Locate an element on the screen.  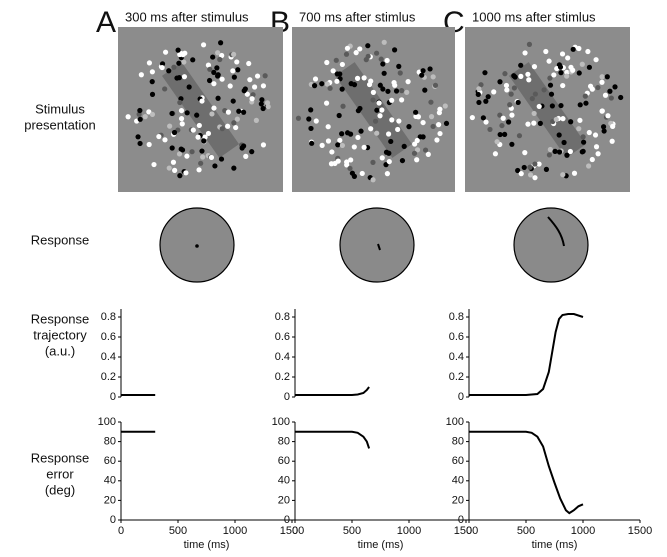
y-tick-label: 0 is located at coordinates (461, 520).